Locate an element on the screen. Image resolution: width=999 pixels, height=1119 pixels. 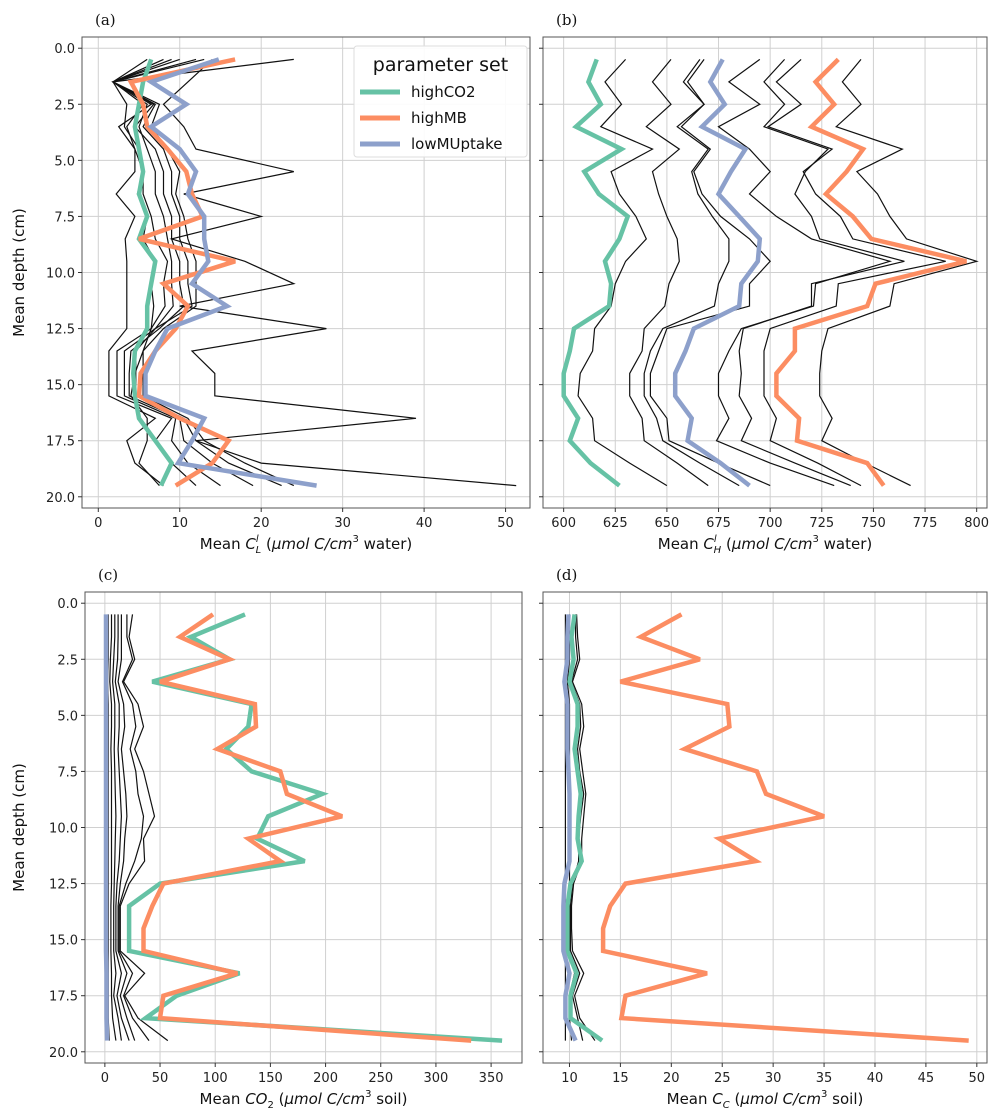
y-tick-label: 17.5 is located at coordinates (60, 442).